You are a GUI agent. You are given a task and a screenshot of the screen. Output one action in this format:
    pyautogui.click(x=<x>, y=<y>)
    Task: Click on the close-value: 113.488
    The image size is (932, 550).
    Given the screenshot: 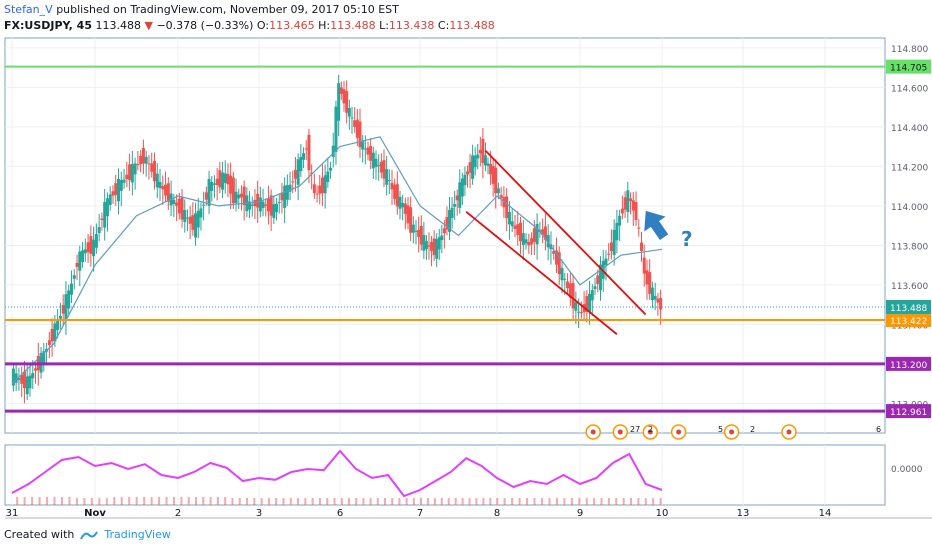 What is the action you would take?
    pyautogui.click(x=472, y=25)
    